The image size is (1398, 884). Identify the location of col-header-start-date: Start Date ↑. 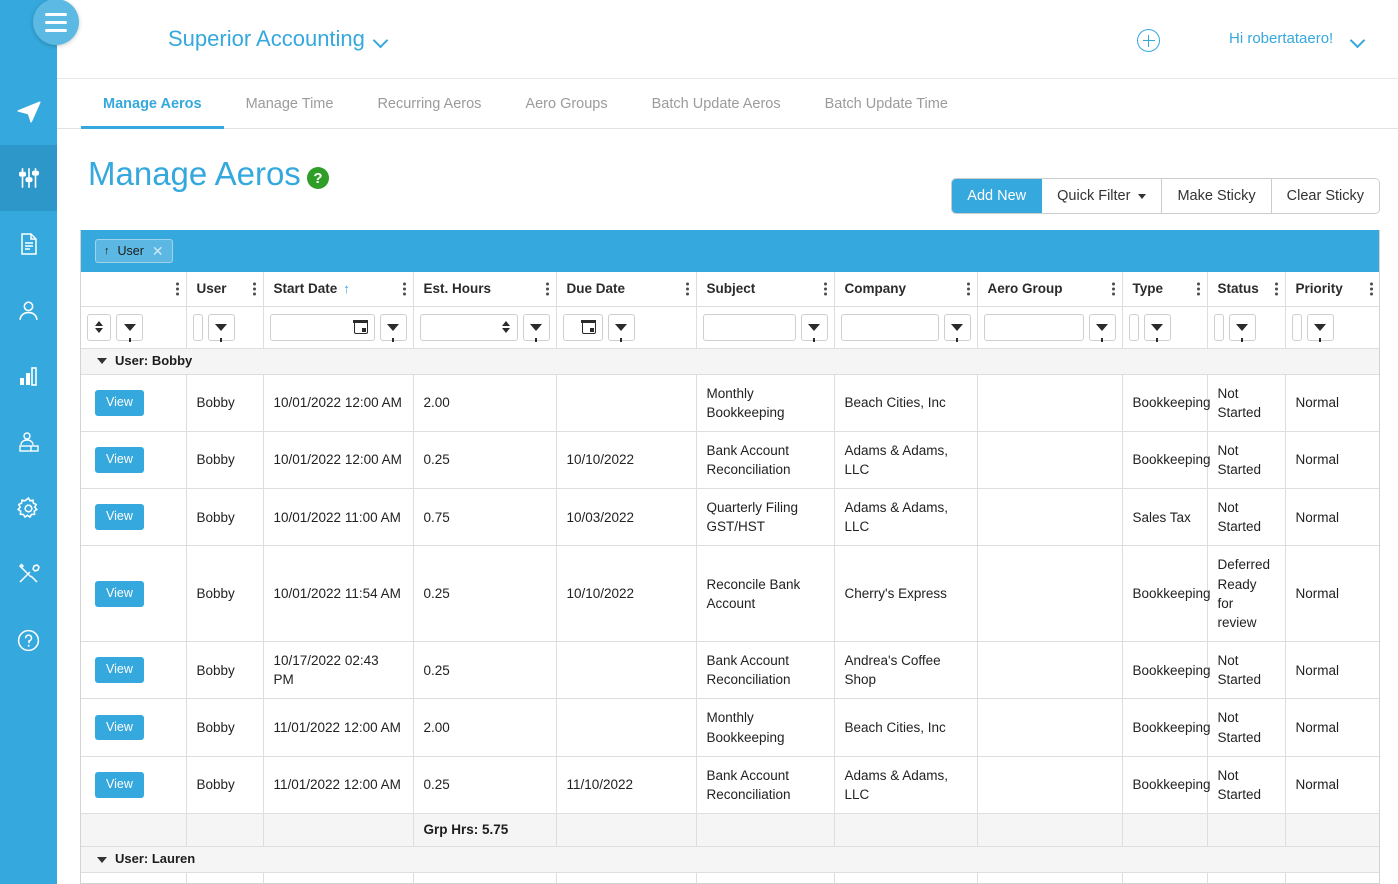
(338, 289).